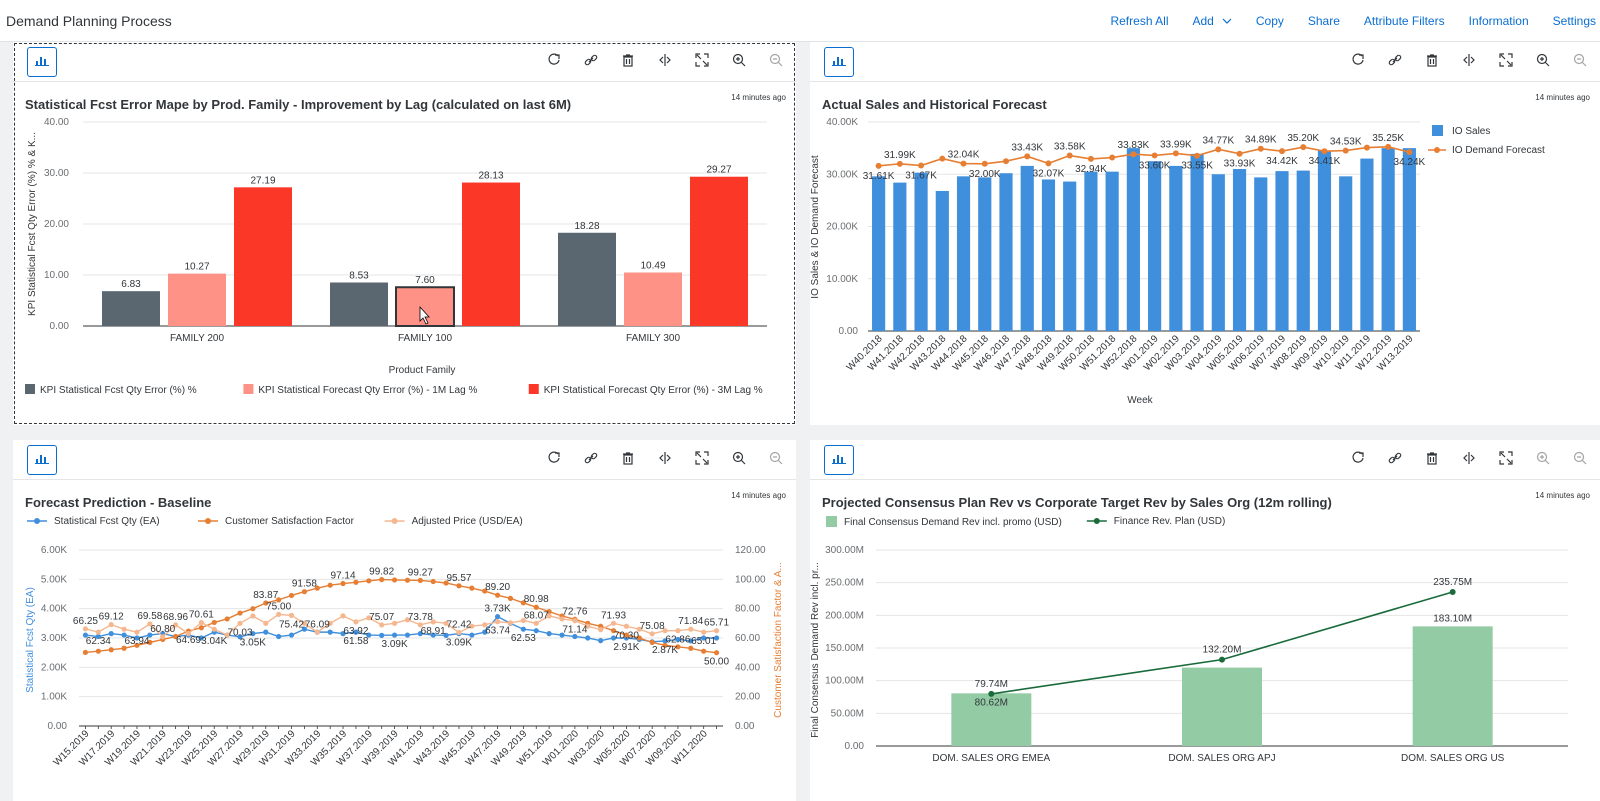 This screenshot has height=801, width=1600. What do you see at coordinates (304, 584) in the screenshot?
I see `data-label: 91.58` at bounding box center [304, 584].